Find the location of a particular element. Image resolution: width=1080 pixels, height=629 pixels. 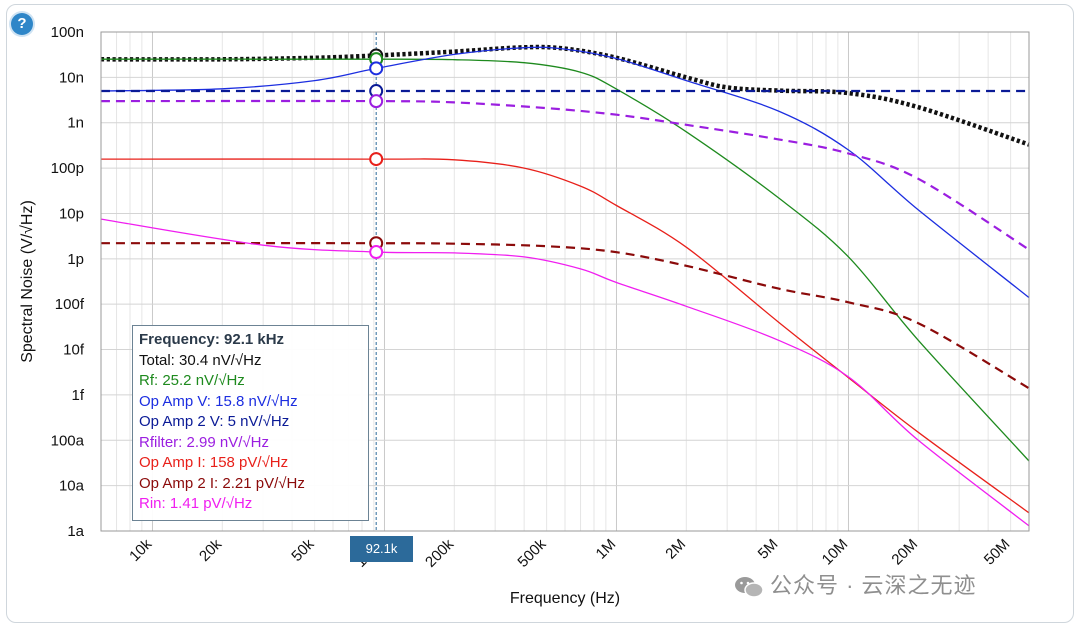

cursor-markers is located at coordinates (376, 154).